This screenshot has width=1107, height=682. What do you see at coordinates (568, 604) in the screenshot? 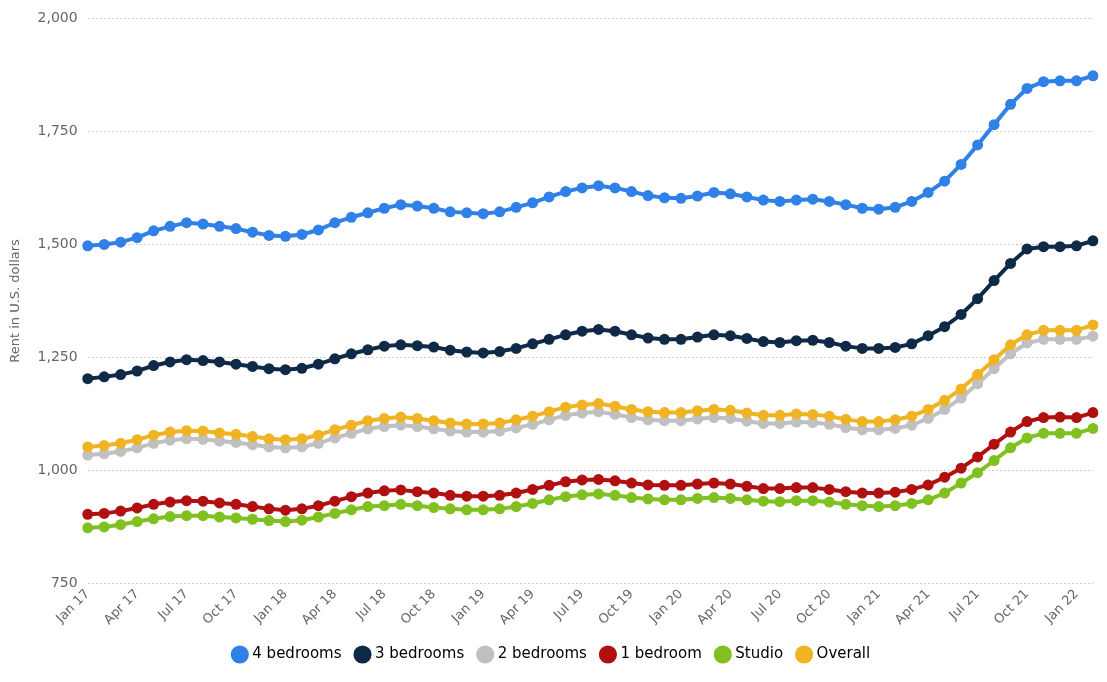
I see `x-tick-label: Jul 19` at bounding box center [568, 604].